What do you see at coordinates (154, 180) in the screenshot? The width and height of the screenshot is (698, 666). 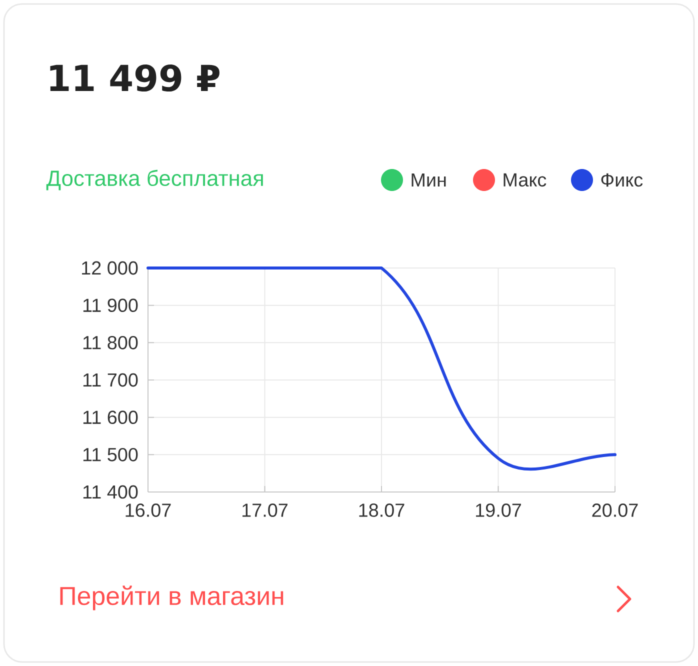 I see `chart-subtitle: Доставка бесплатная` at bounding box center [154, 180].